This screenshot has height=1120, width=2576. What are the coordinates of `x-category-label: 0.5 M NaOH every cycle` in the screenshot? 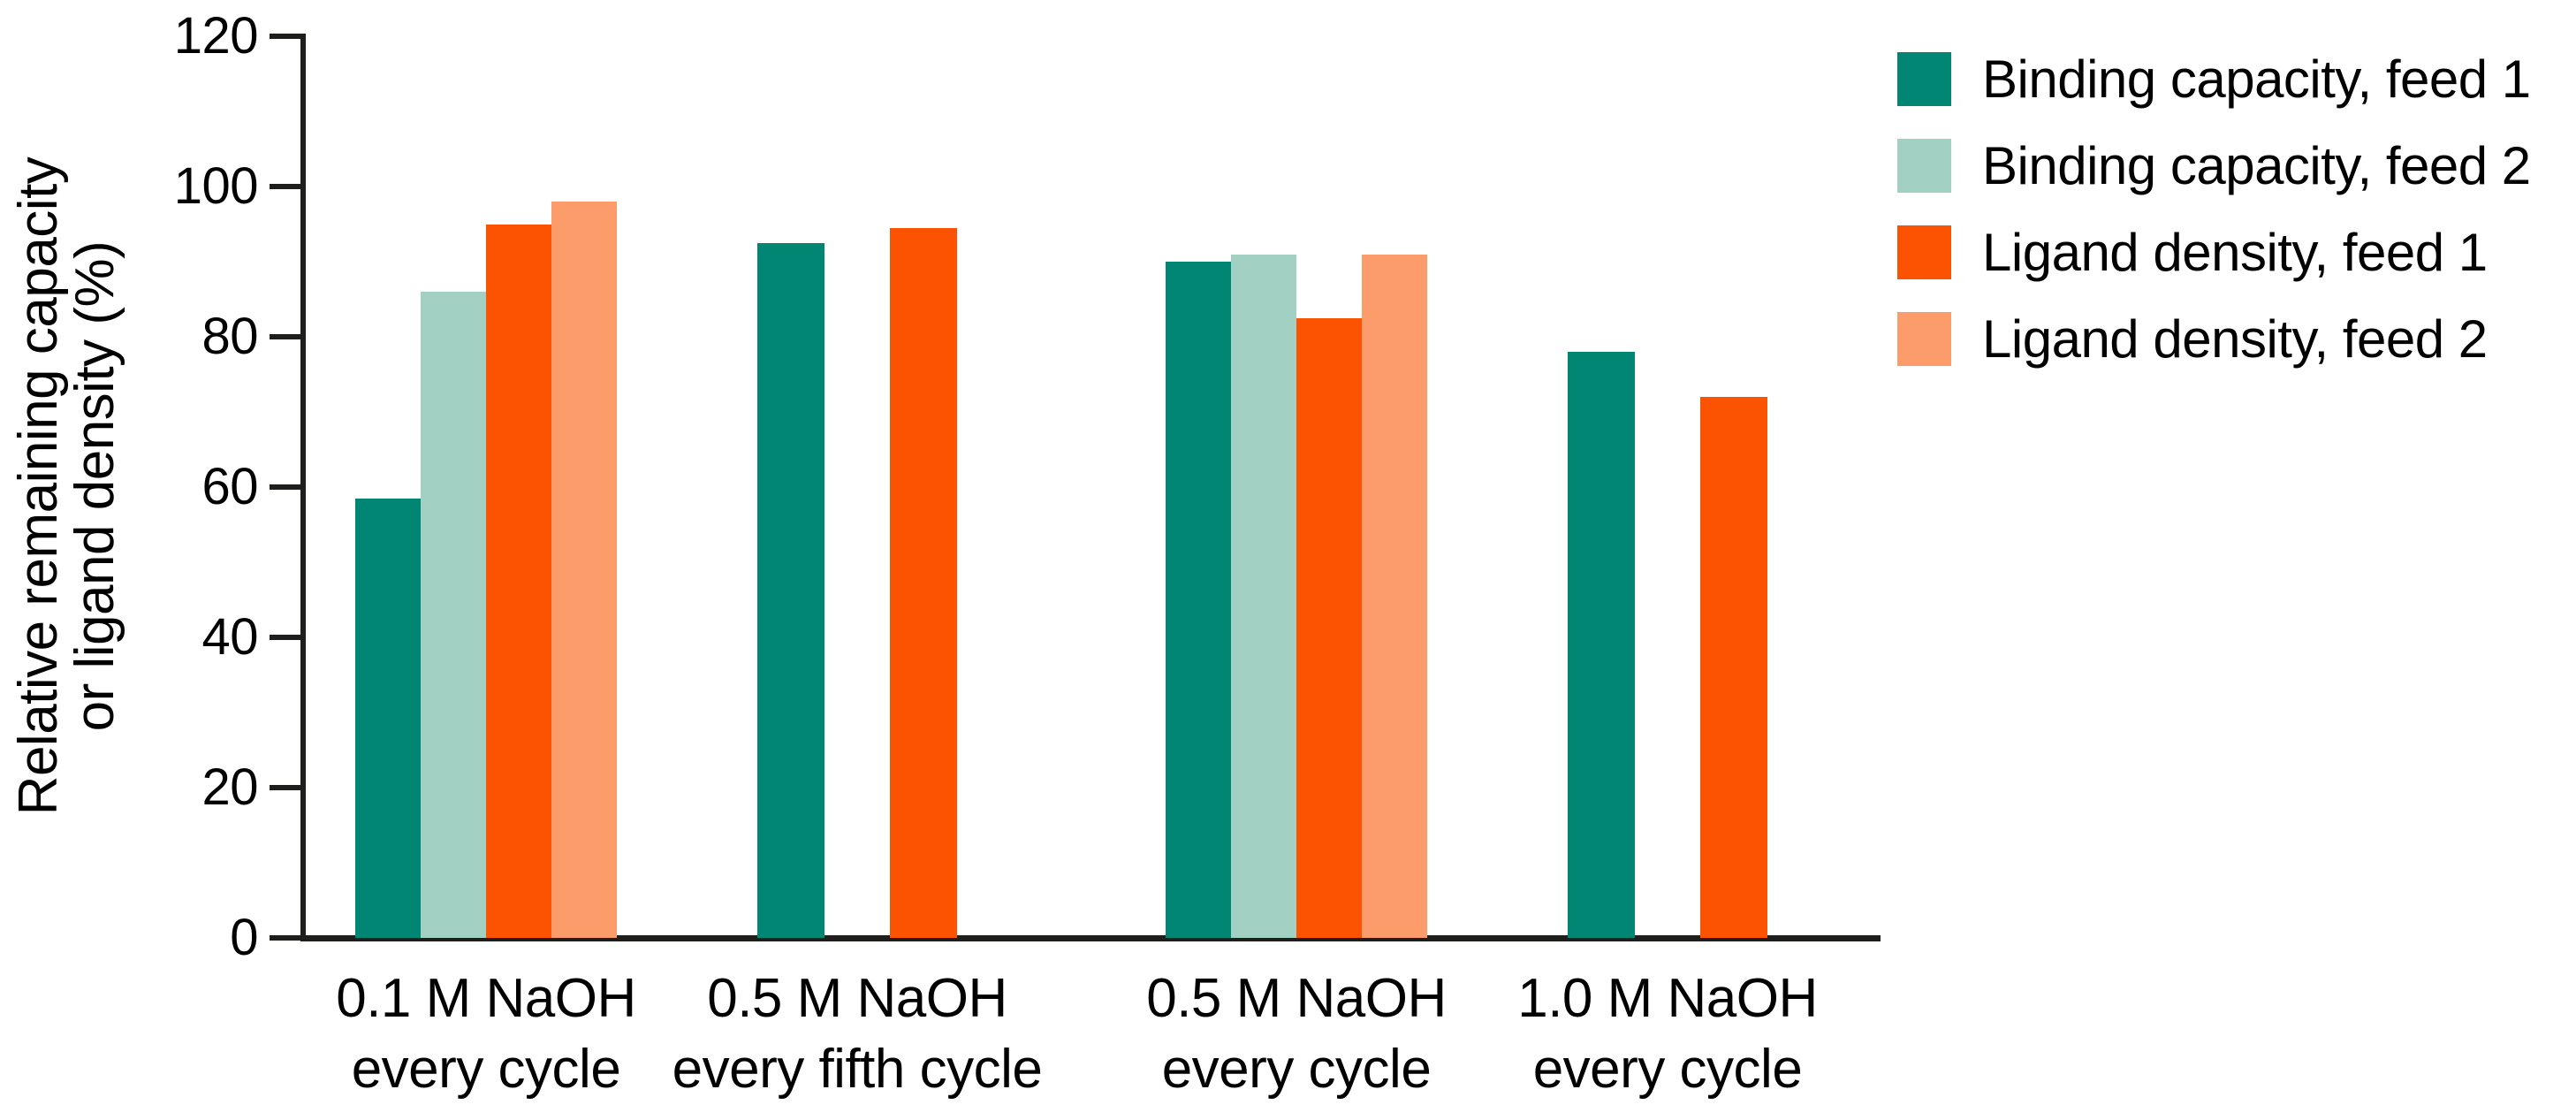 It's located at (1296, 1034).